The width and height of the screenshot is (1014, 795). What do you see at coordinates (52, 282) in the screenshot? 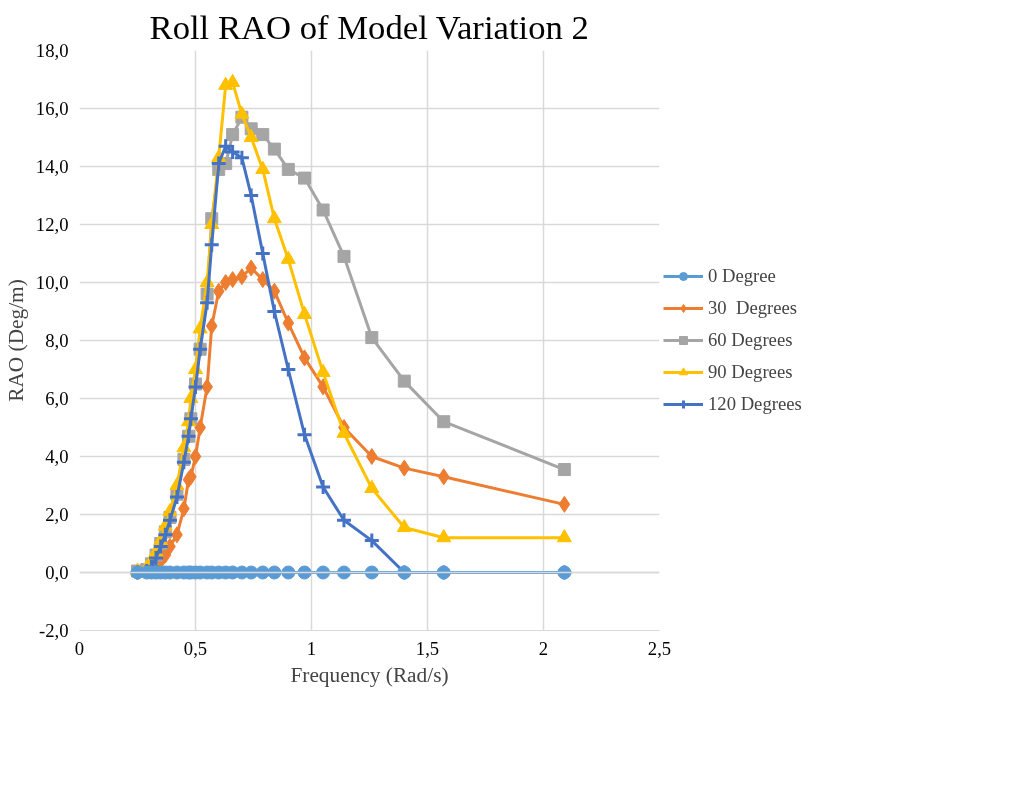
I see `y-tick-label: 10,0` at bounding box center [52, 282].